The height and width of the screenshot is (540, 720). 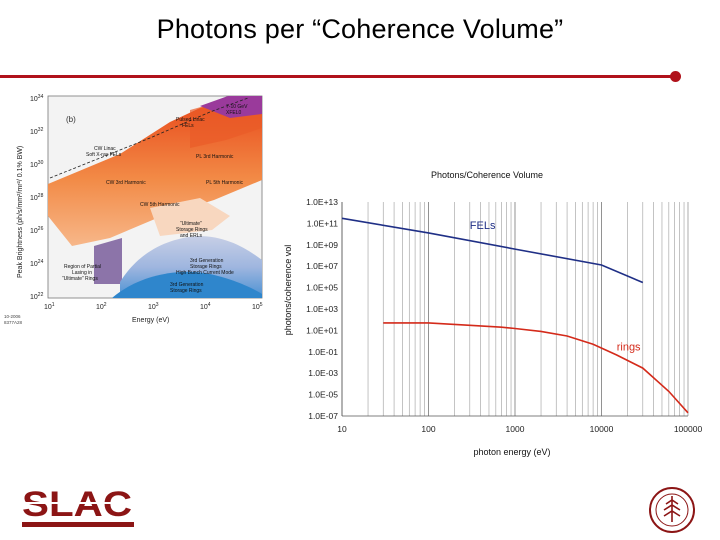 I want to click on slac-stripe, so click(x=78, y=503).